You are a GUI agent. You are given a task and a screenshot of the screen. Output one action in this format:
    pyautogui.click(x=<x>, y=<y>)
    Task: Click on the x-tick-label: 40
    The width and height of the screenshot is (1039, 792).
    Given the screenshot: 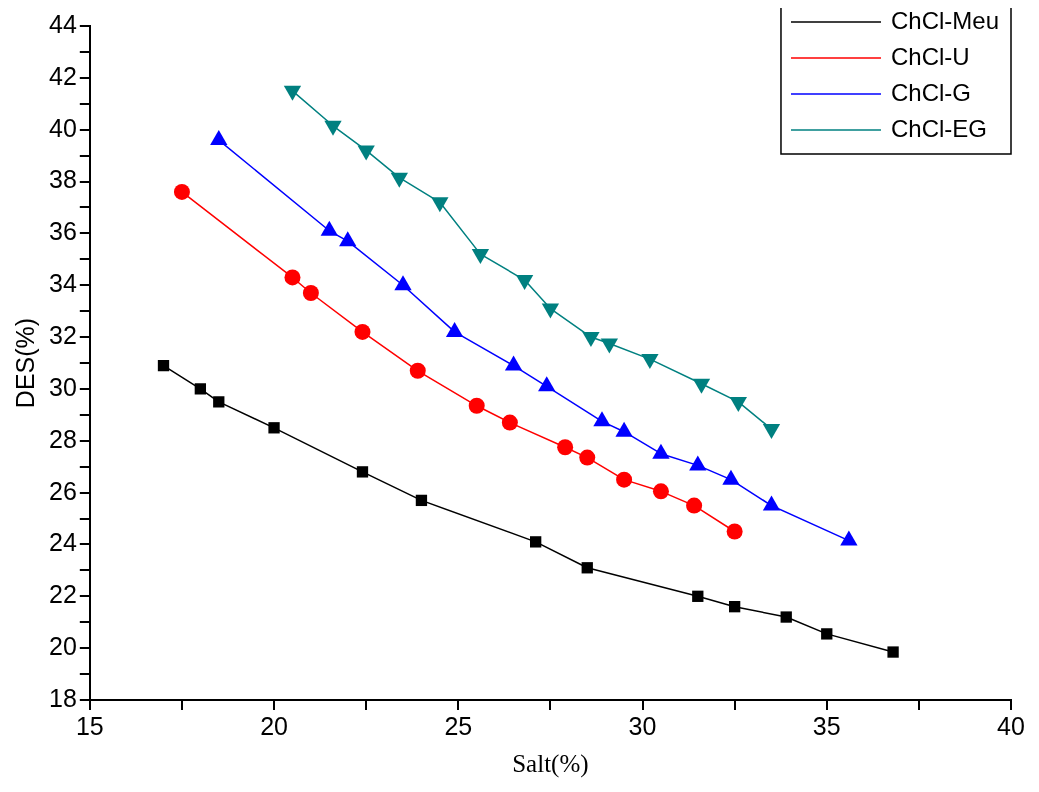 What is the action you would take?
    pyautogui.click(x=1011, y=725)
    